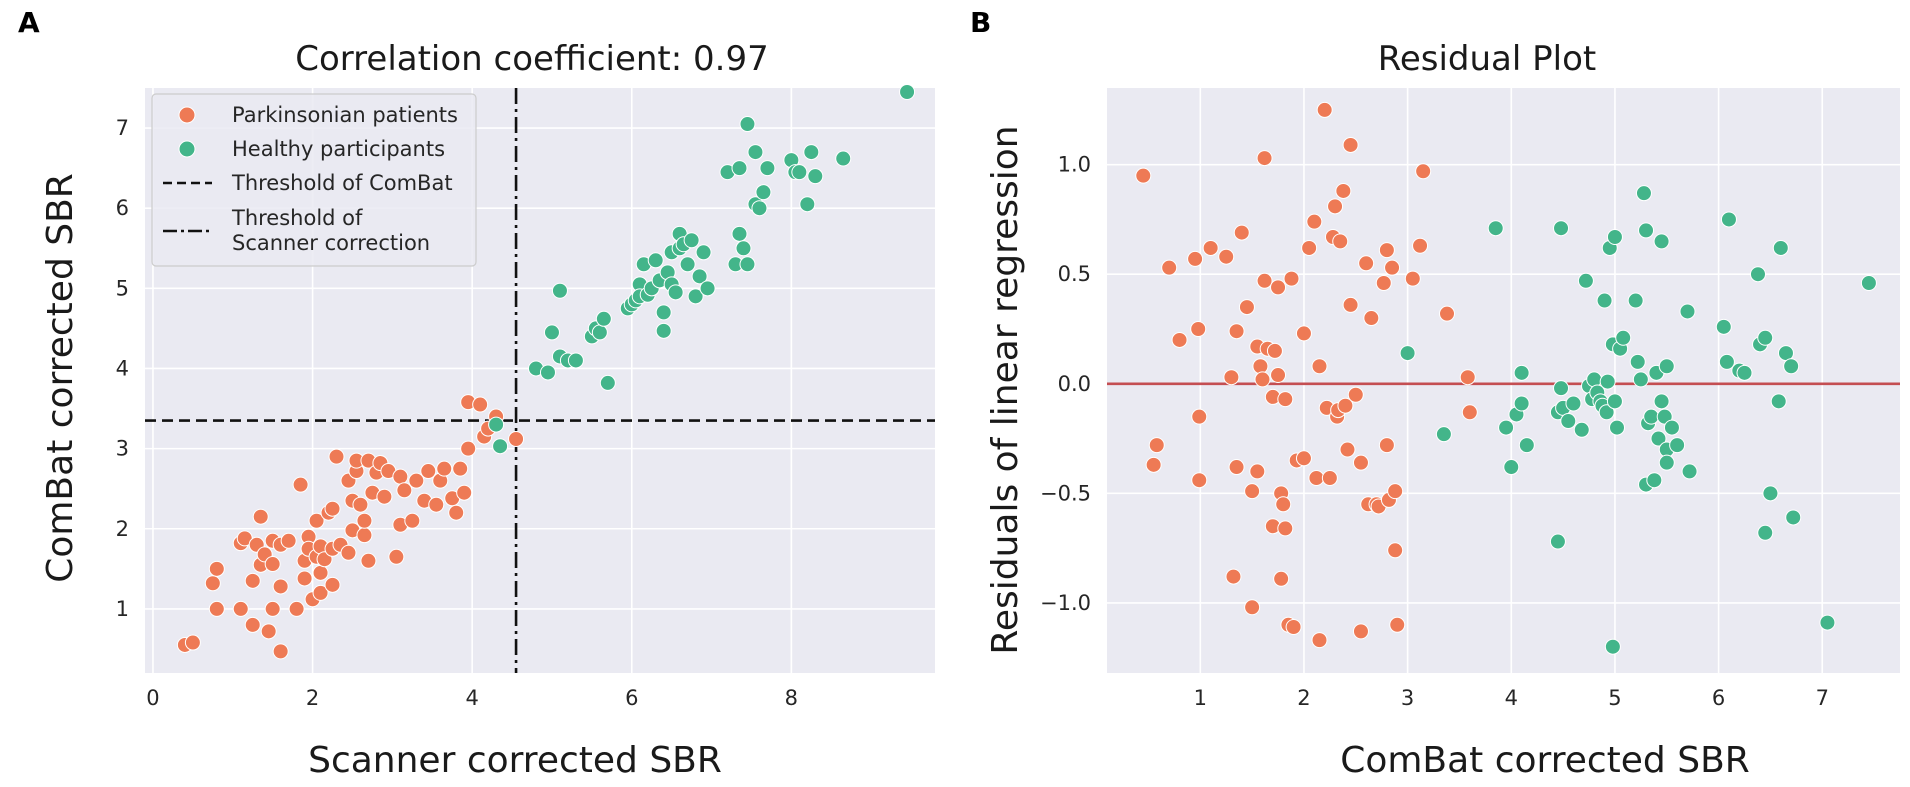 The width and height of the screenshot is (1910, 787). I want to click on chart-a-title: Correlation coefficient: 0.97, so click(531, 59).